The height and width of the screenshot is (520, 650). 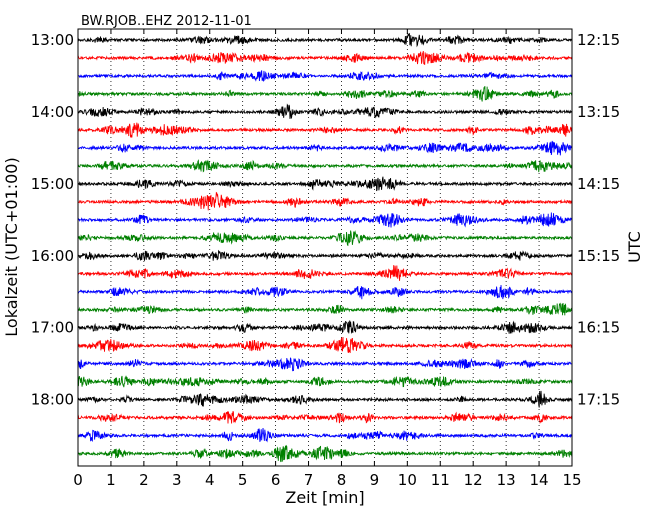 What do you see at coordinates (598, 184) in the screenshot?
I see `y-tick-label-right: 14:15` at bounding box center [598, 184].